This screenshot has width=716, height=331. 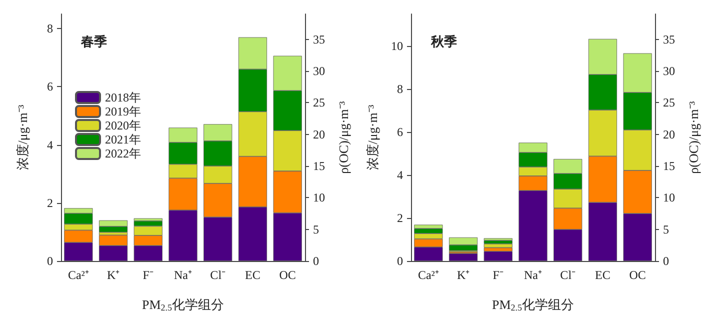 What do you see at coordinates (123, 153) in the screenshot?
I see `legend-label: 2022年` at bounding box center [123, 153].